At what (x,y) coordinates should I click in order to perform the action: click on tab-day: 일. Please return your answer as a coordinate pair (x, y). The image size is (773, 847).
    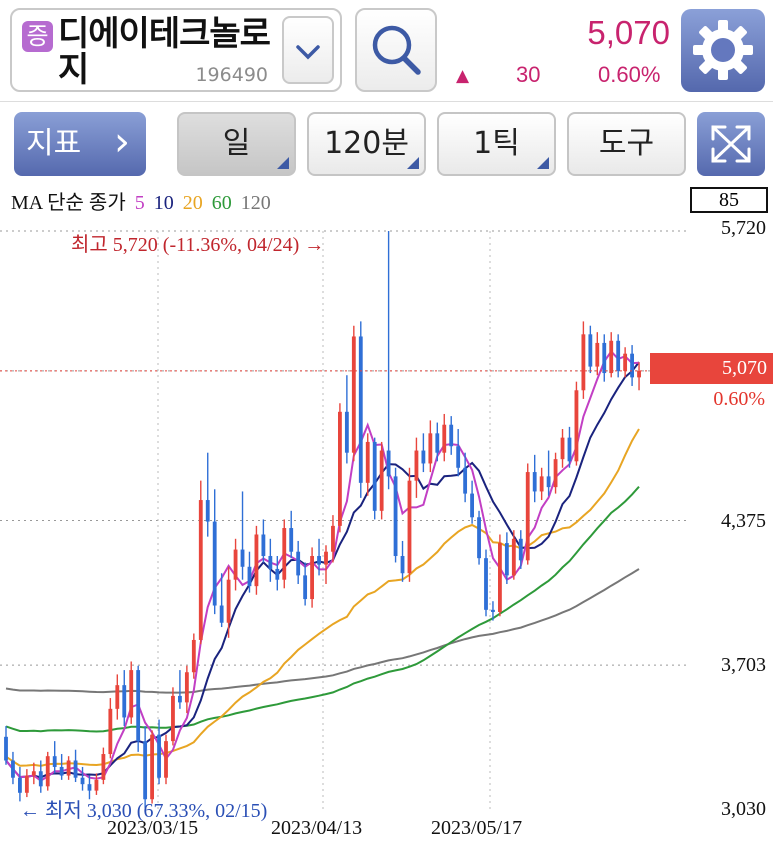
    Looking at the image, I should click on (236, 144).